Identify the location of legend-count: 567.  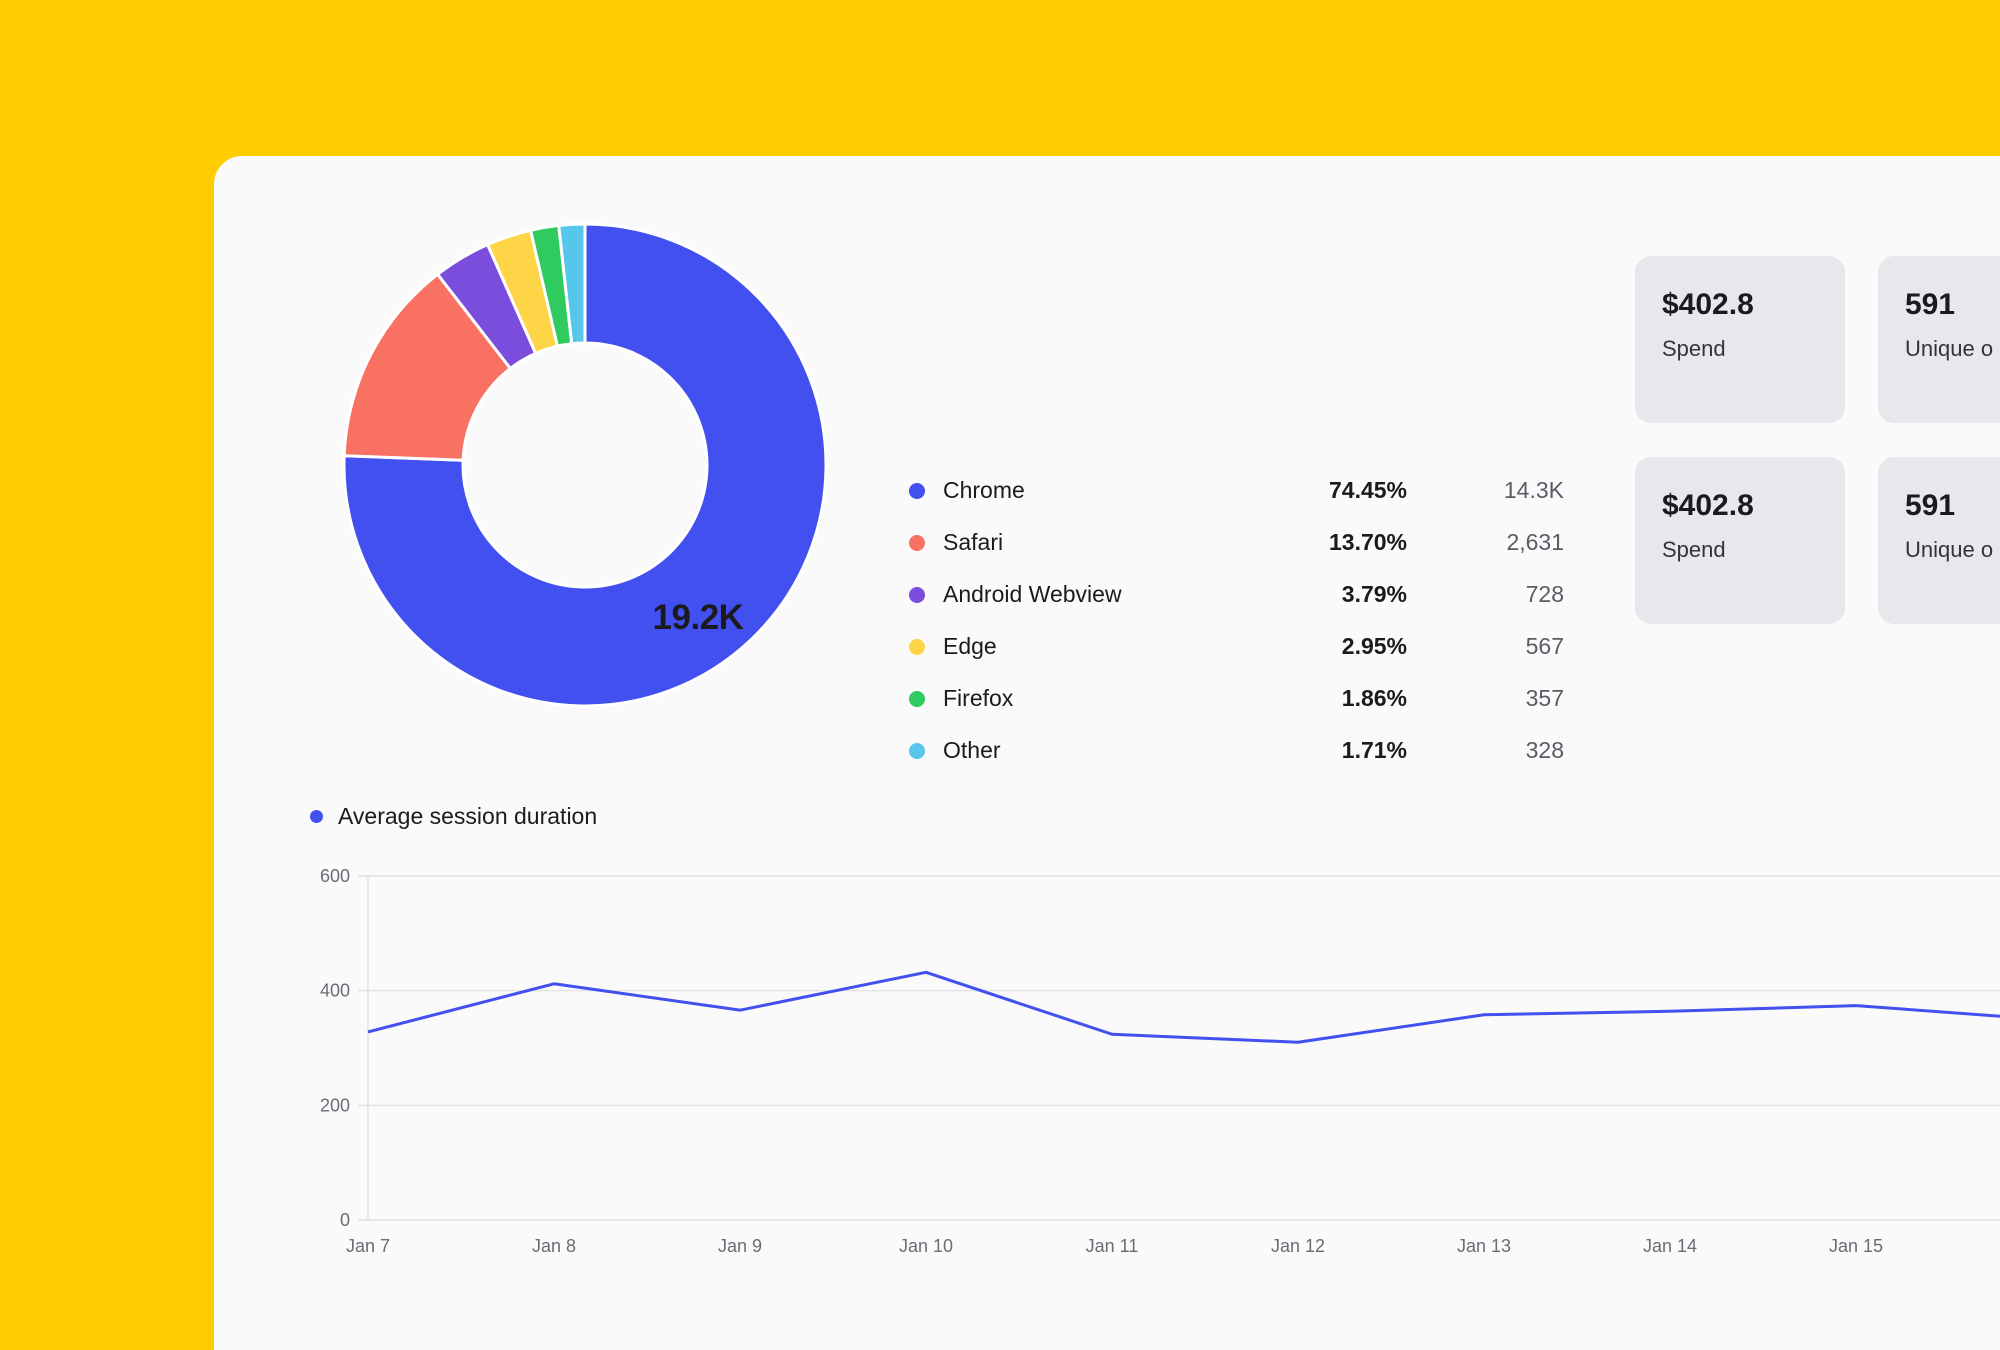
(1544, 646).